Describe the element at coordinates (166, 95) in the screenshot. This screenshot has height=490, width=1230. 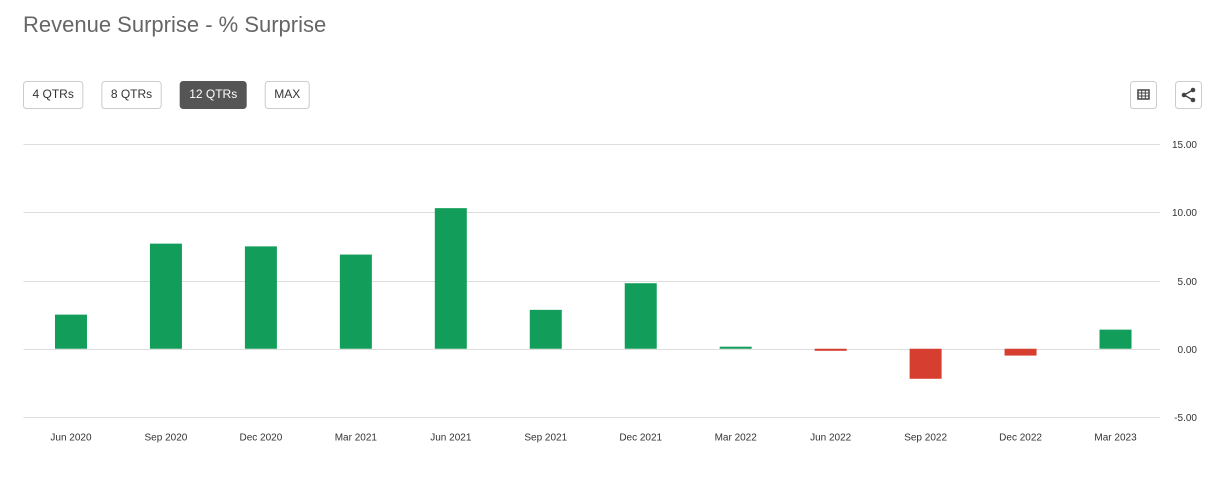
I see `range-buttons: 4 QTRs 8 QTRs 12 QTRs MAX` at that location.